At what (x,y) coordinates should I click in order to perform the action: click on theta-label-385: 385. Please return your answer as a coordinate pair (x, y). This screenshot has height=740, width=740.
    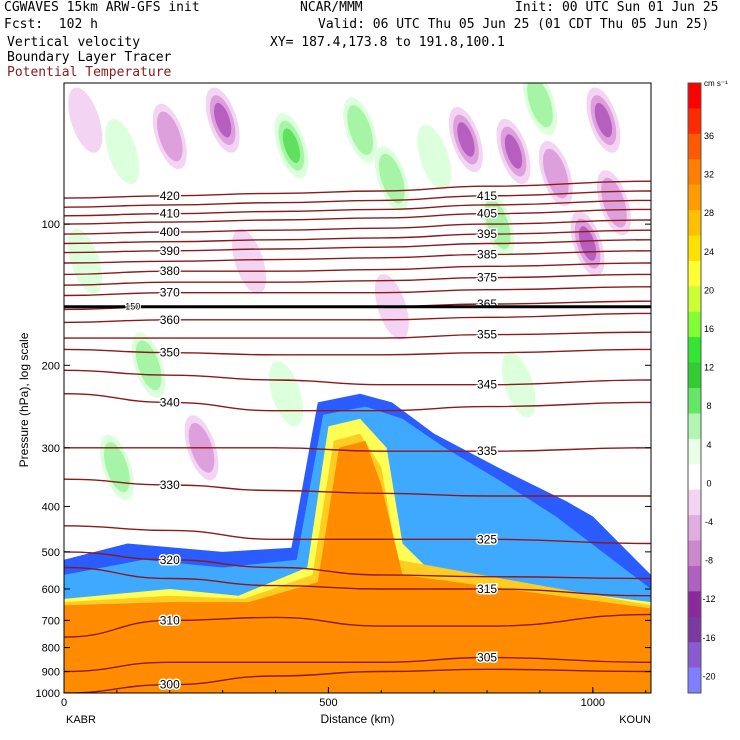
    Looking at the image, I should click on (487, 254).